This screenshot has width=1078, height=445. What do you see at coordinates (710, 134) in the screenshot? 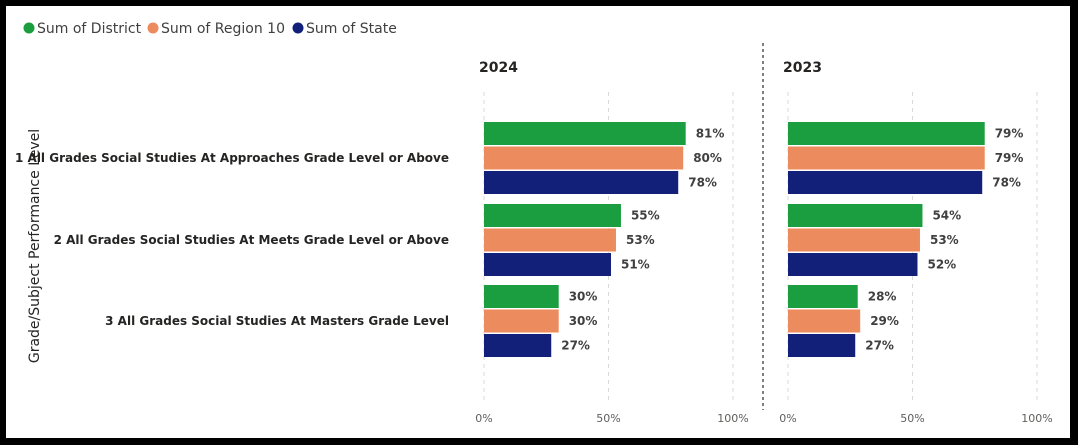
I see `data-label: 81%` at bounding box center [710, 134].